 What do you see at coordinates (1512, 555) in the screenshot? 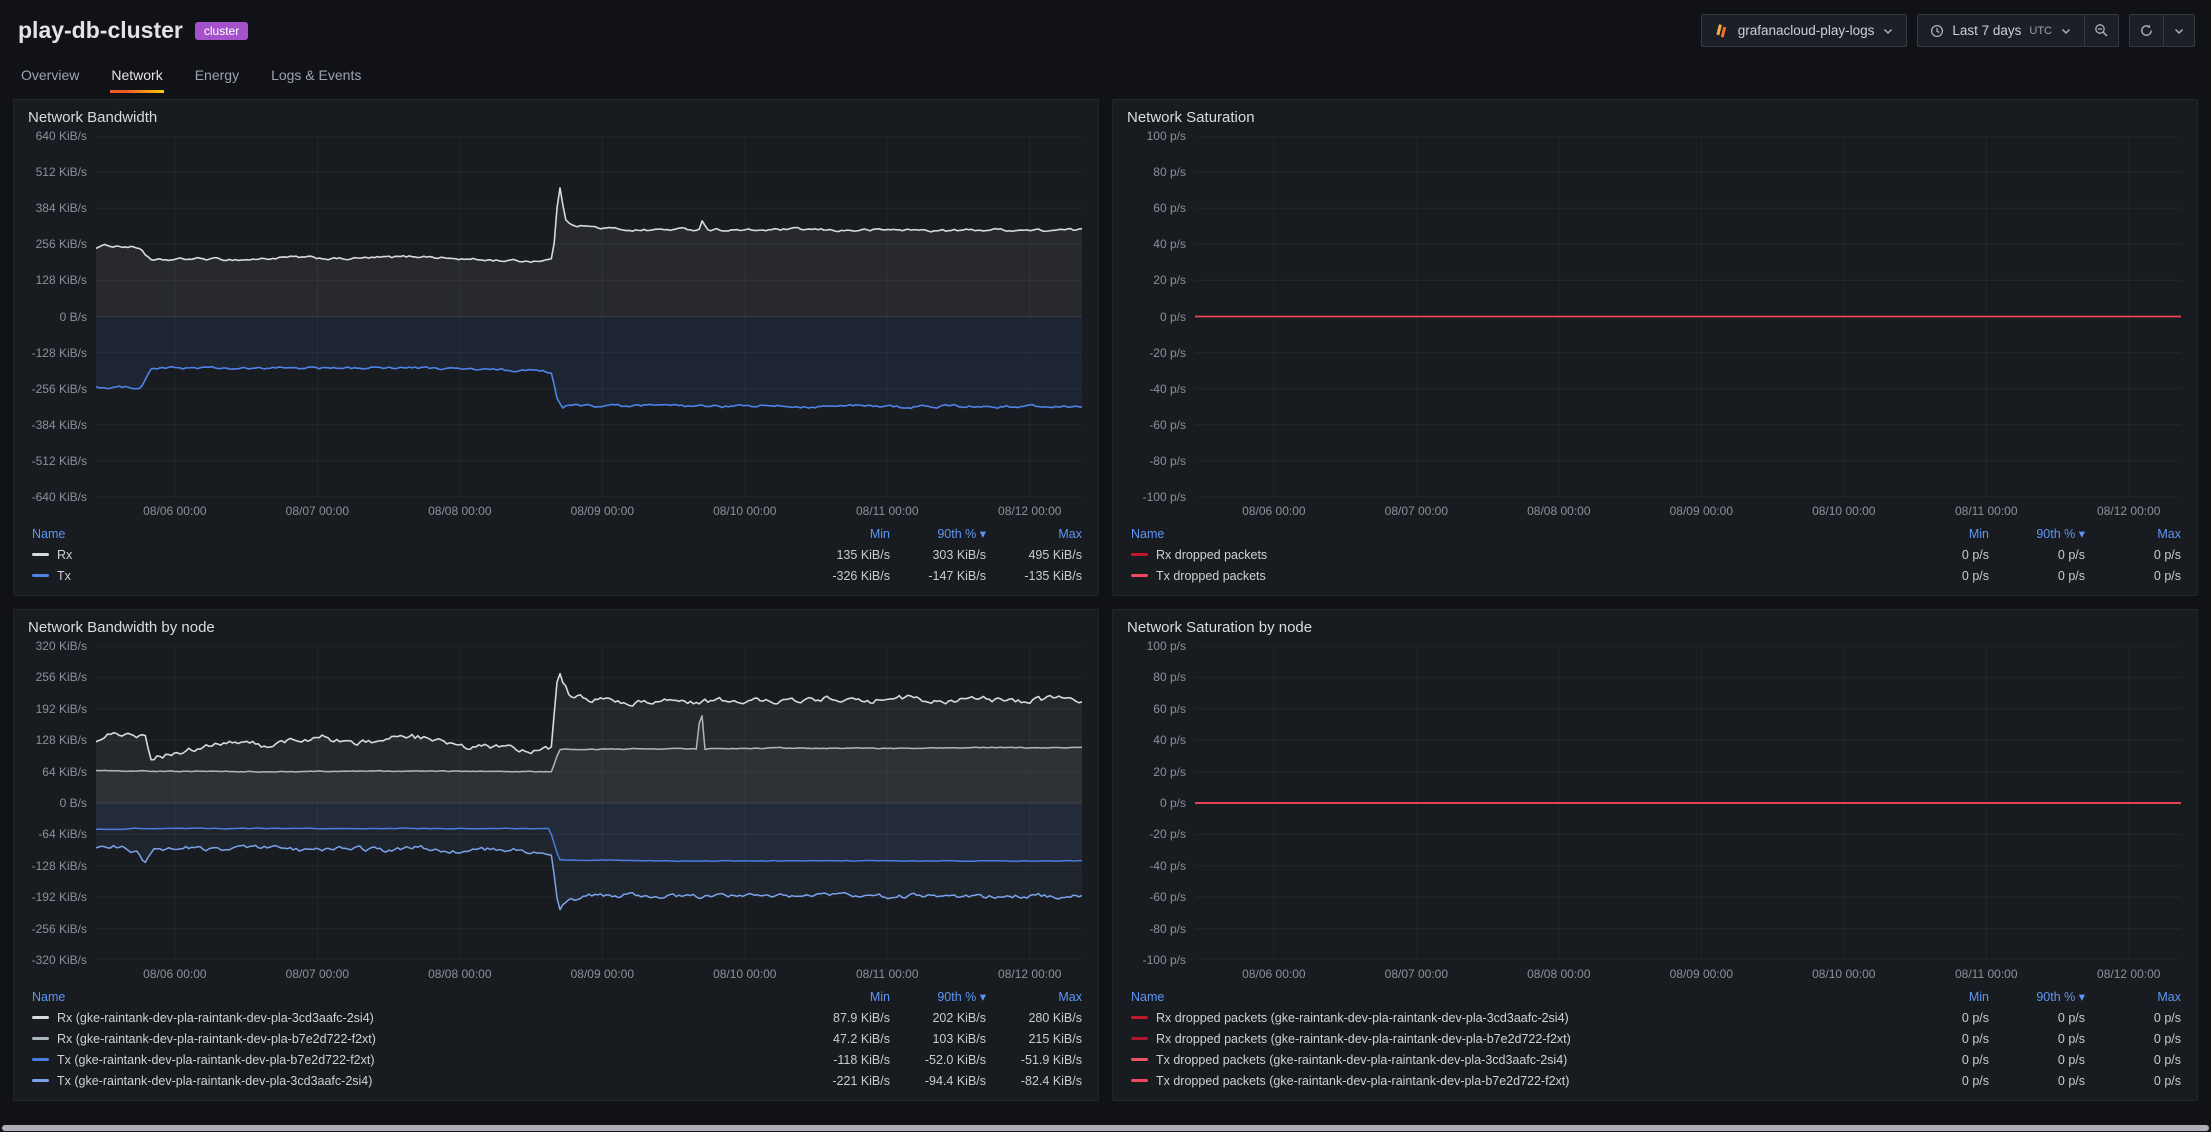
I see `legend-series-name: Rx dropped packets` at bounding box center [1512, 555].